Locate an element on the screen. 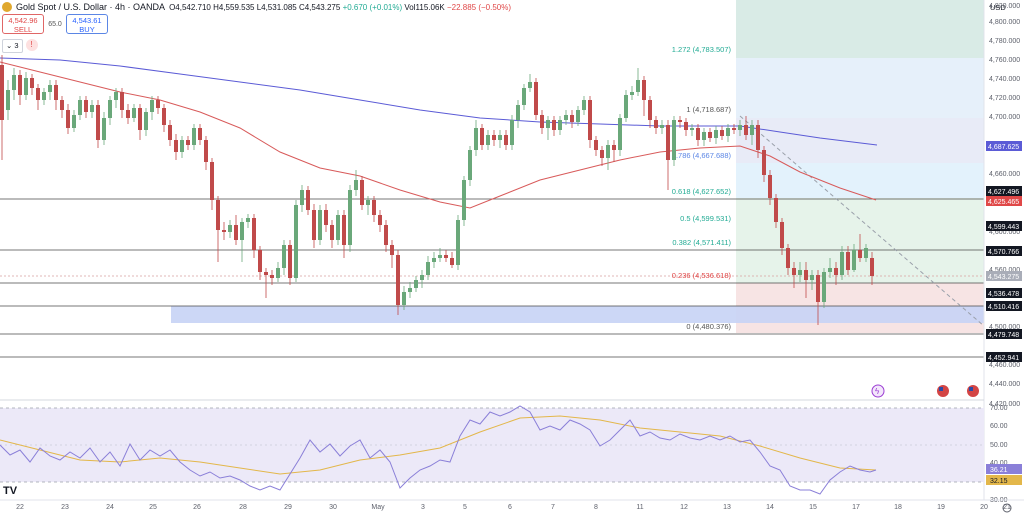  chevron-down-icon: ⌄ is located at coordinates (9, 45).